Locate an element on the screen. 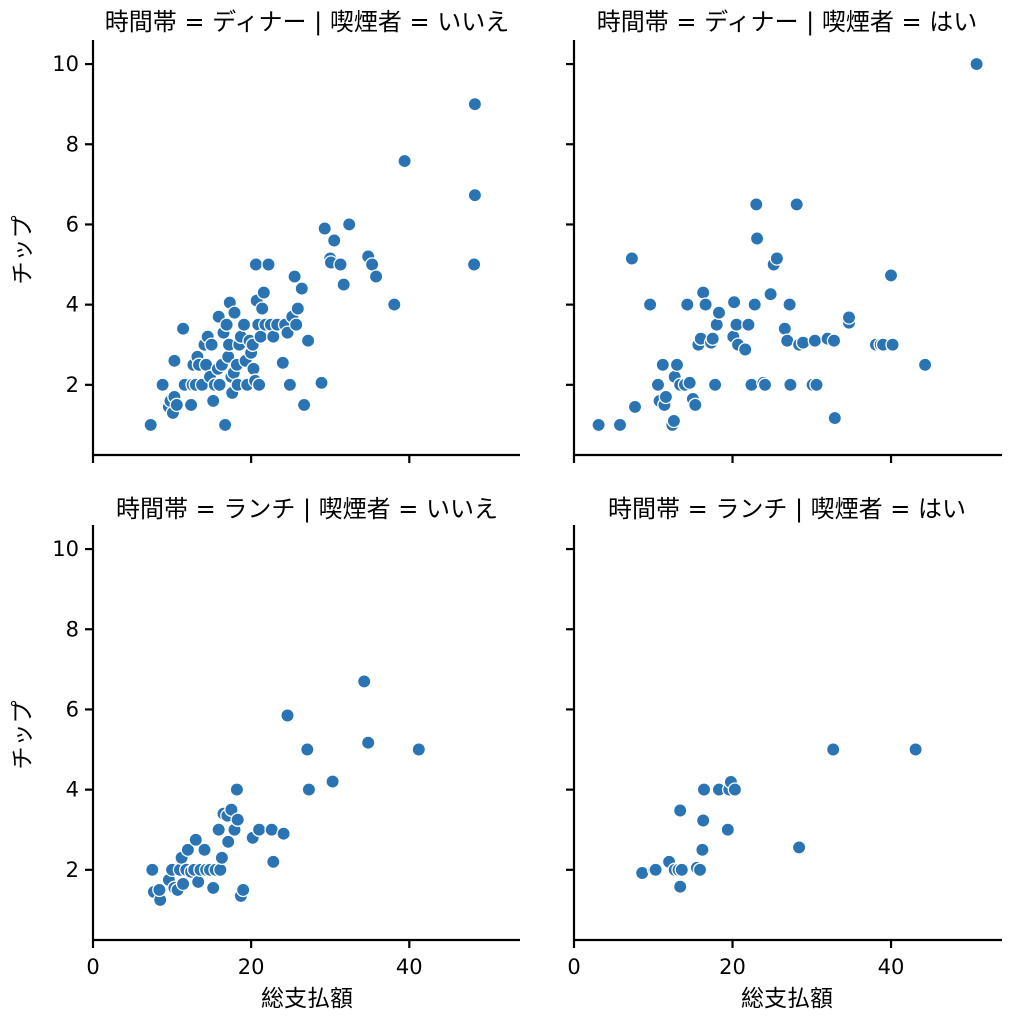  y-tick-label: 10 is located at coordinates (65, 549).